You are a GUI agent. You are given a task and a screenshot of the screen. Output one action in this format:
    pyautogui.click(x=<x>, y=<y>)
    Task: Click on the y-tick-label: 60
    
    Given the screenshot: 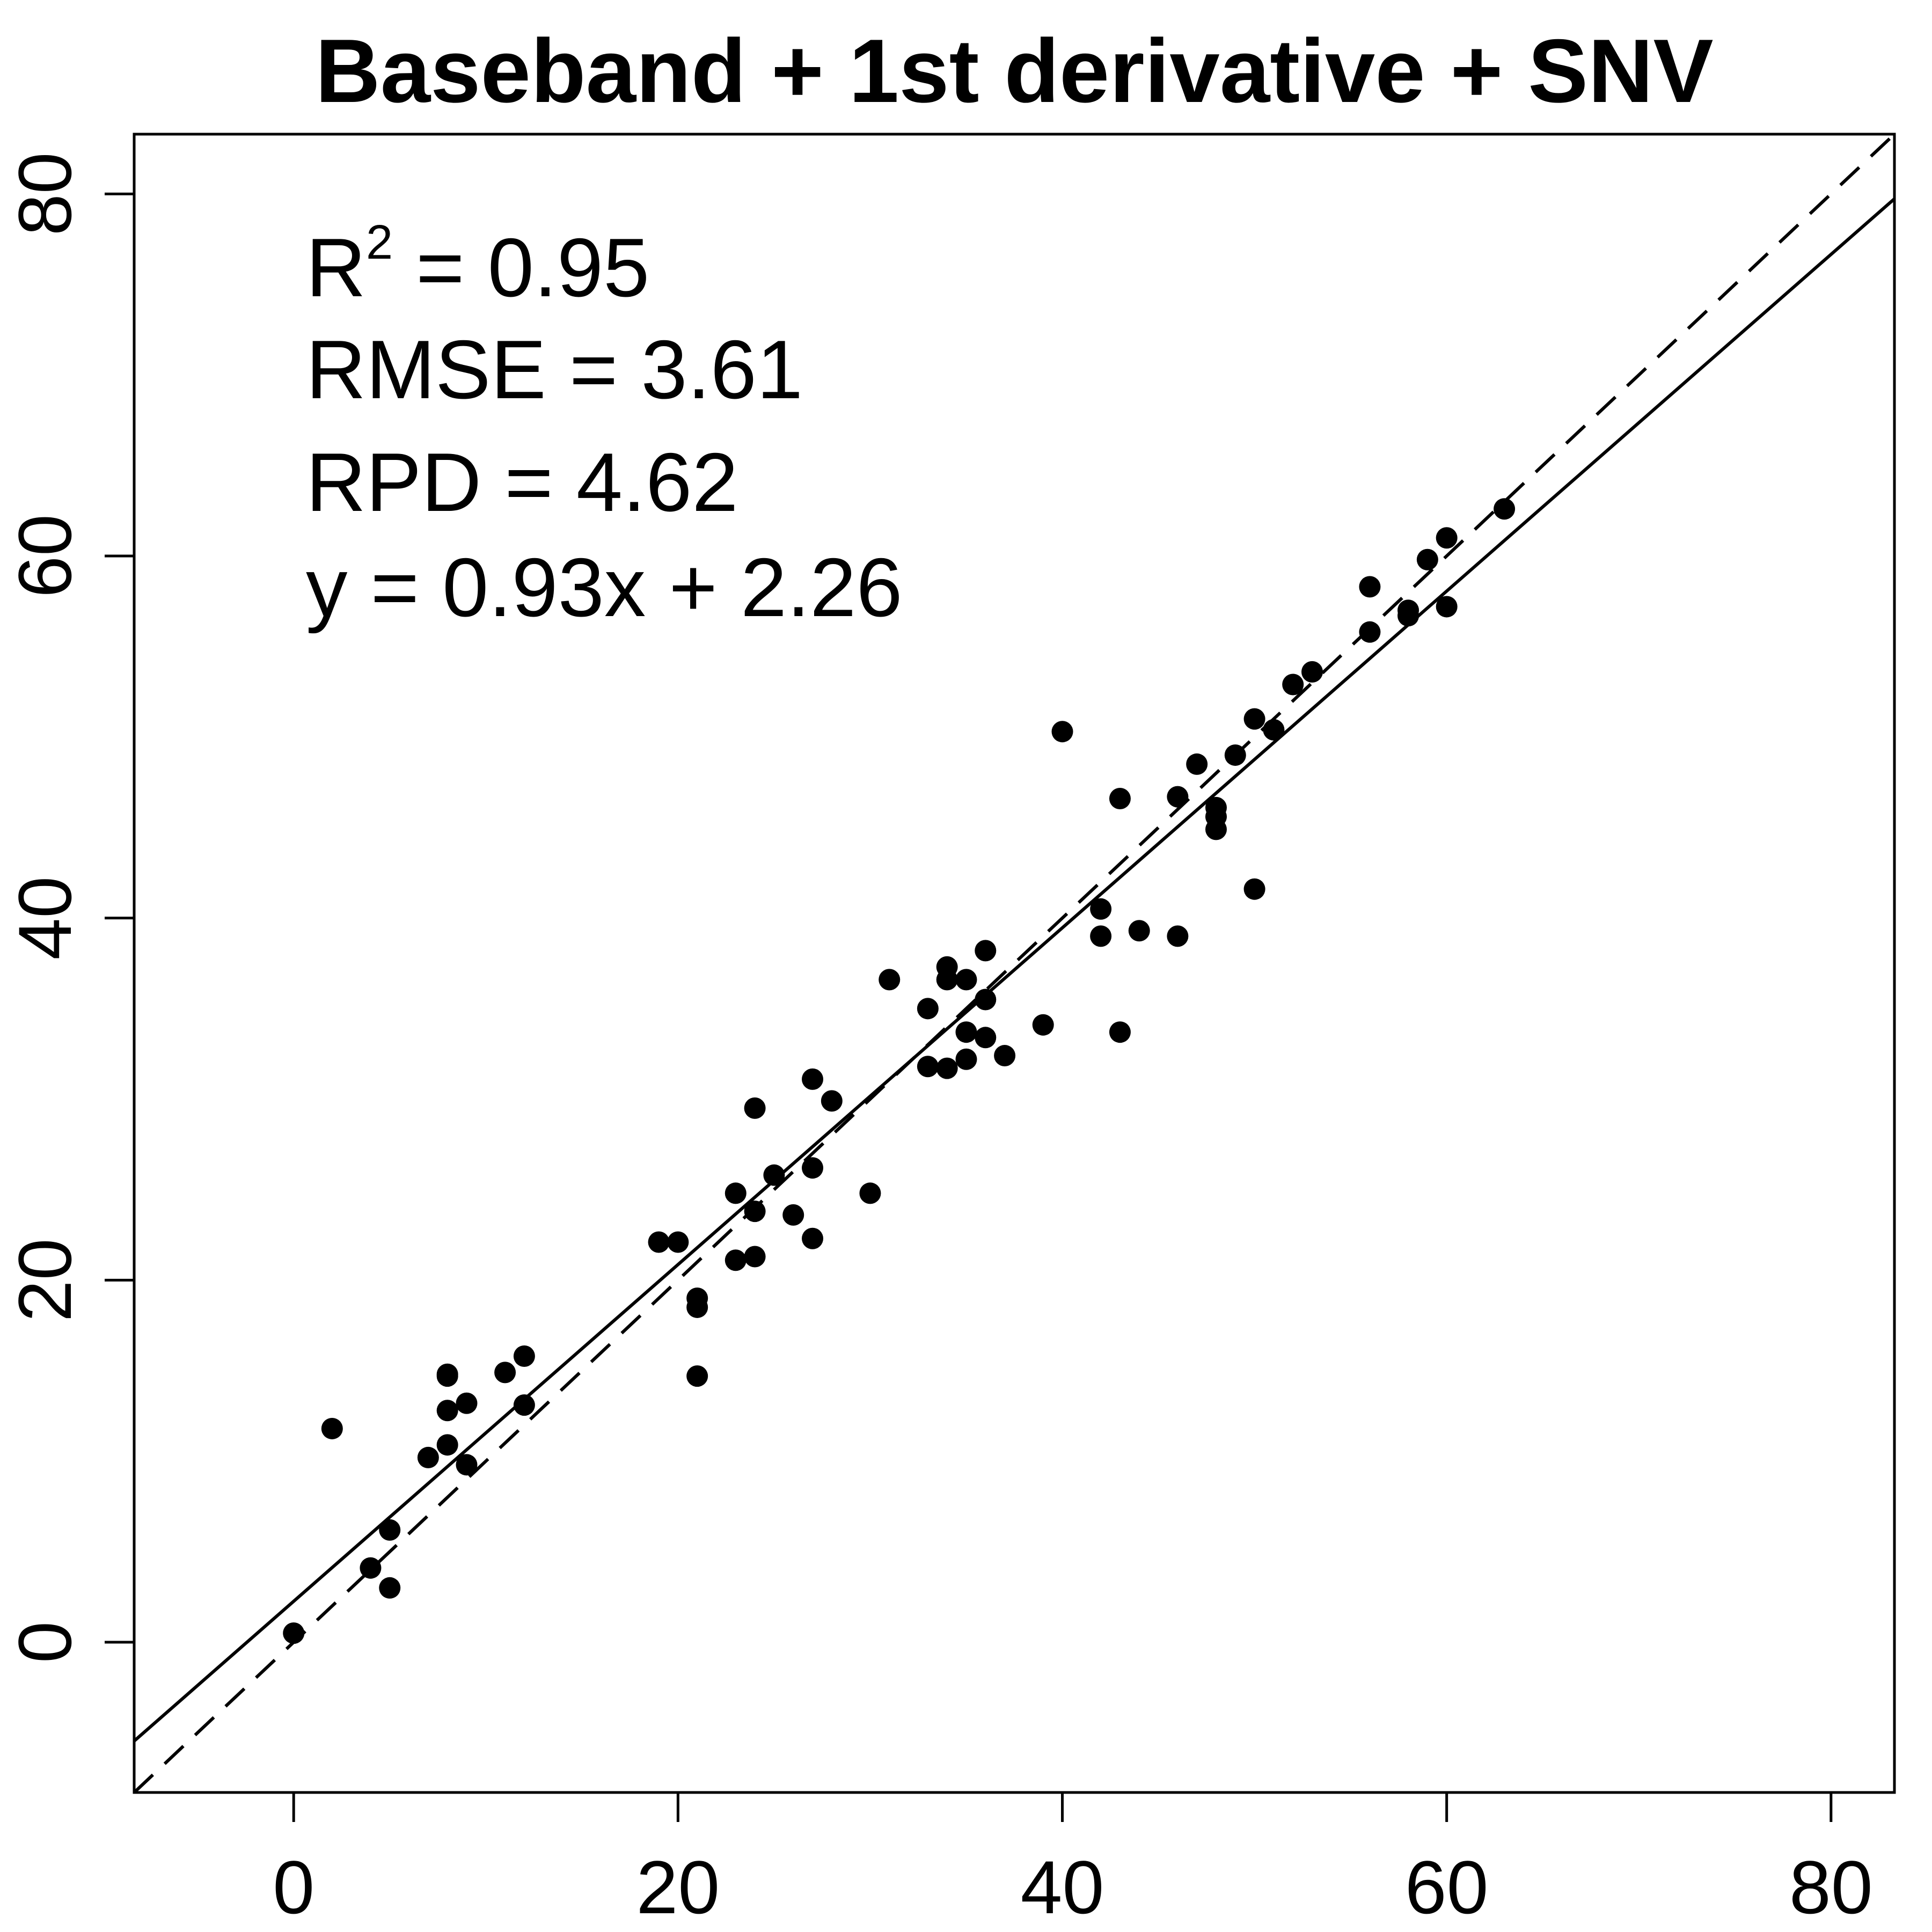 What is the action you would take?
    pyautogui.click(x=45, y=556)
    